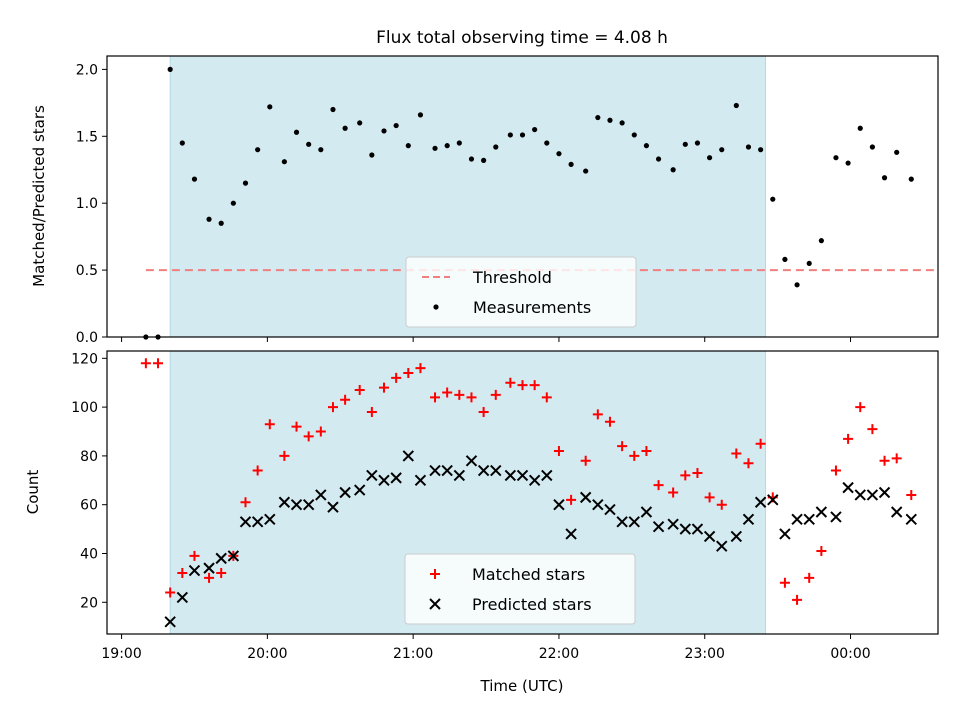 Image resolution: width=960 pixels, height=720 pixels. Describe the element at coordinates (413, 654) in the screenshot. I see `x-tick-label: 21:00` at that location.